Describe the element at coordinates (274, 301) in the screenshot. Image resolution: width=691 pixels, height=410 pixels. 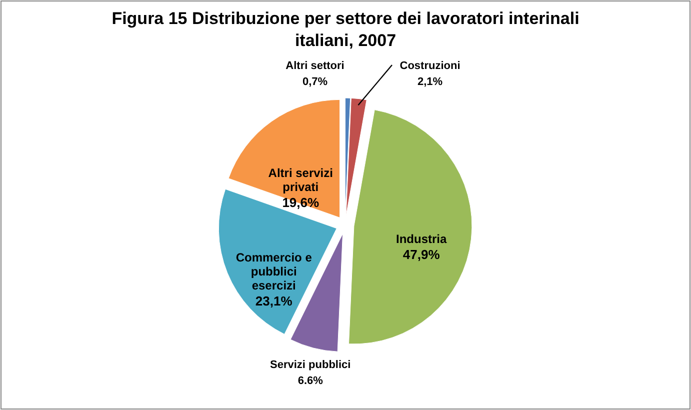
I see `data-label: 23,1%` at that location.